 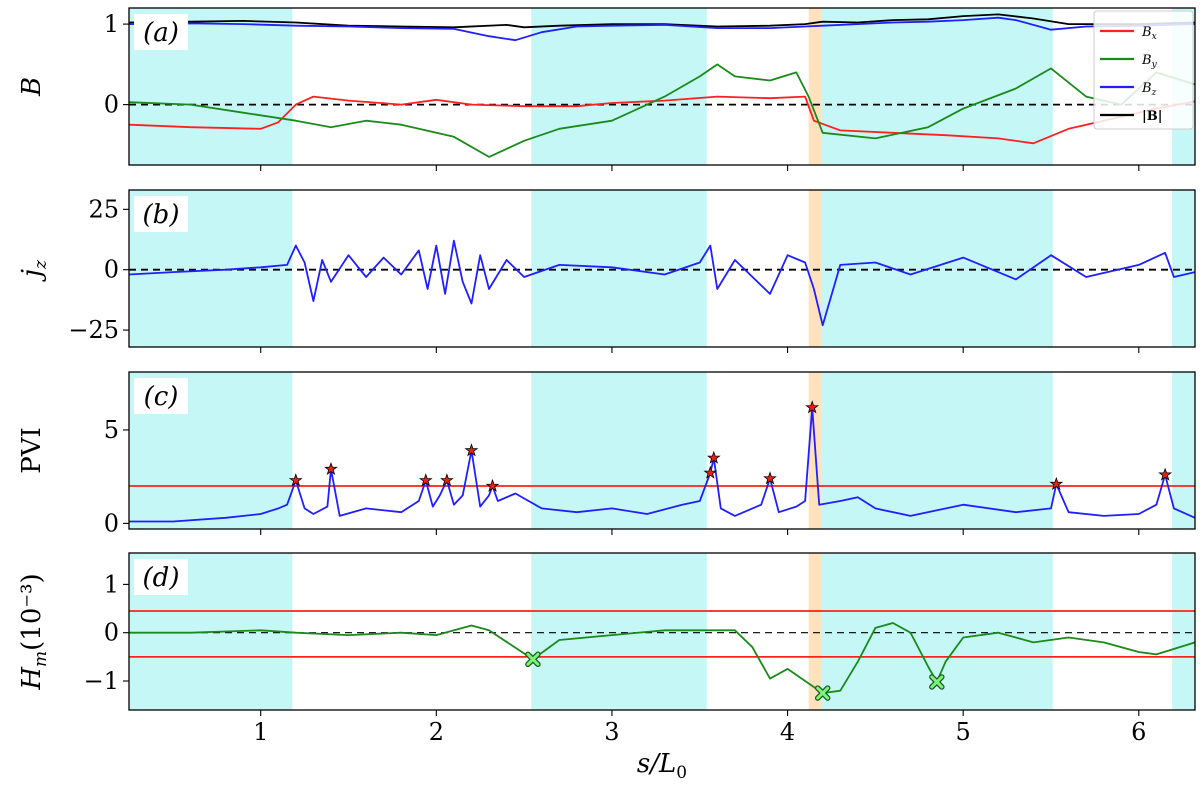 What do you see at coordinates (662, 283) in the screenshot?
I see `series-line-jz` at bounding box center [662, 283].